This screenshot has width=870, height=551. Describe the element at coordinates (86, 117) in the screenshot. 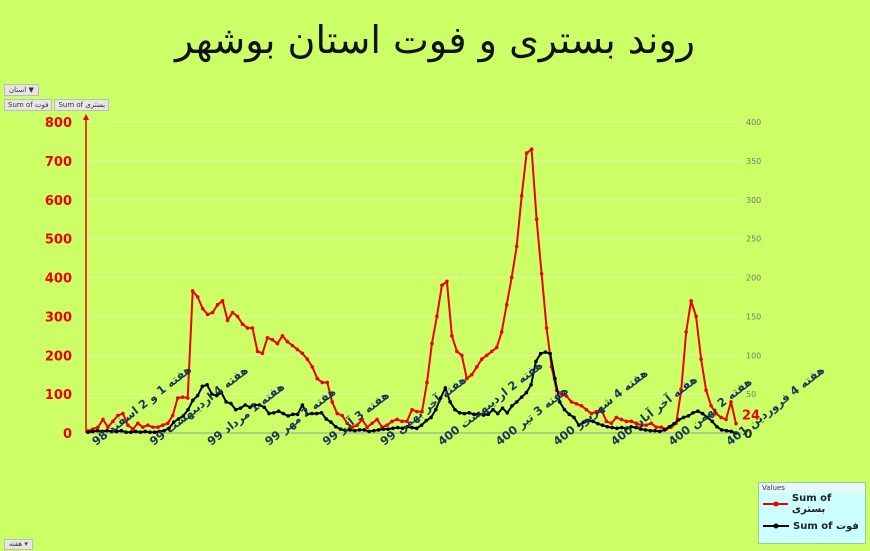

I see `y-axis-arrow-icon` at that location.